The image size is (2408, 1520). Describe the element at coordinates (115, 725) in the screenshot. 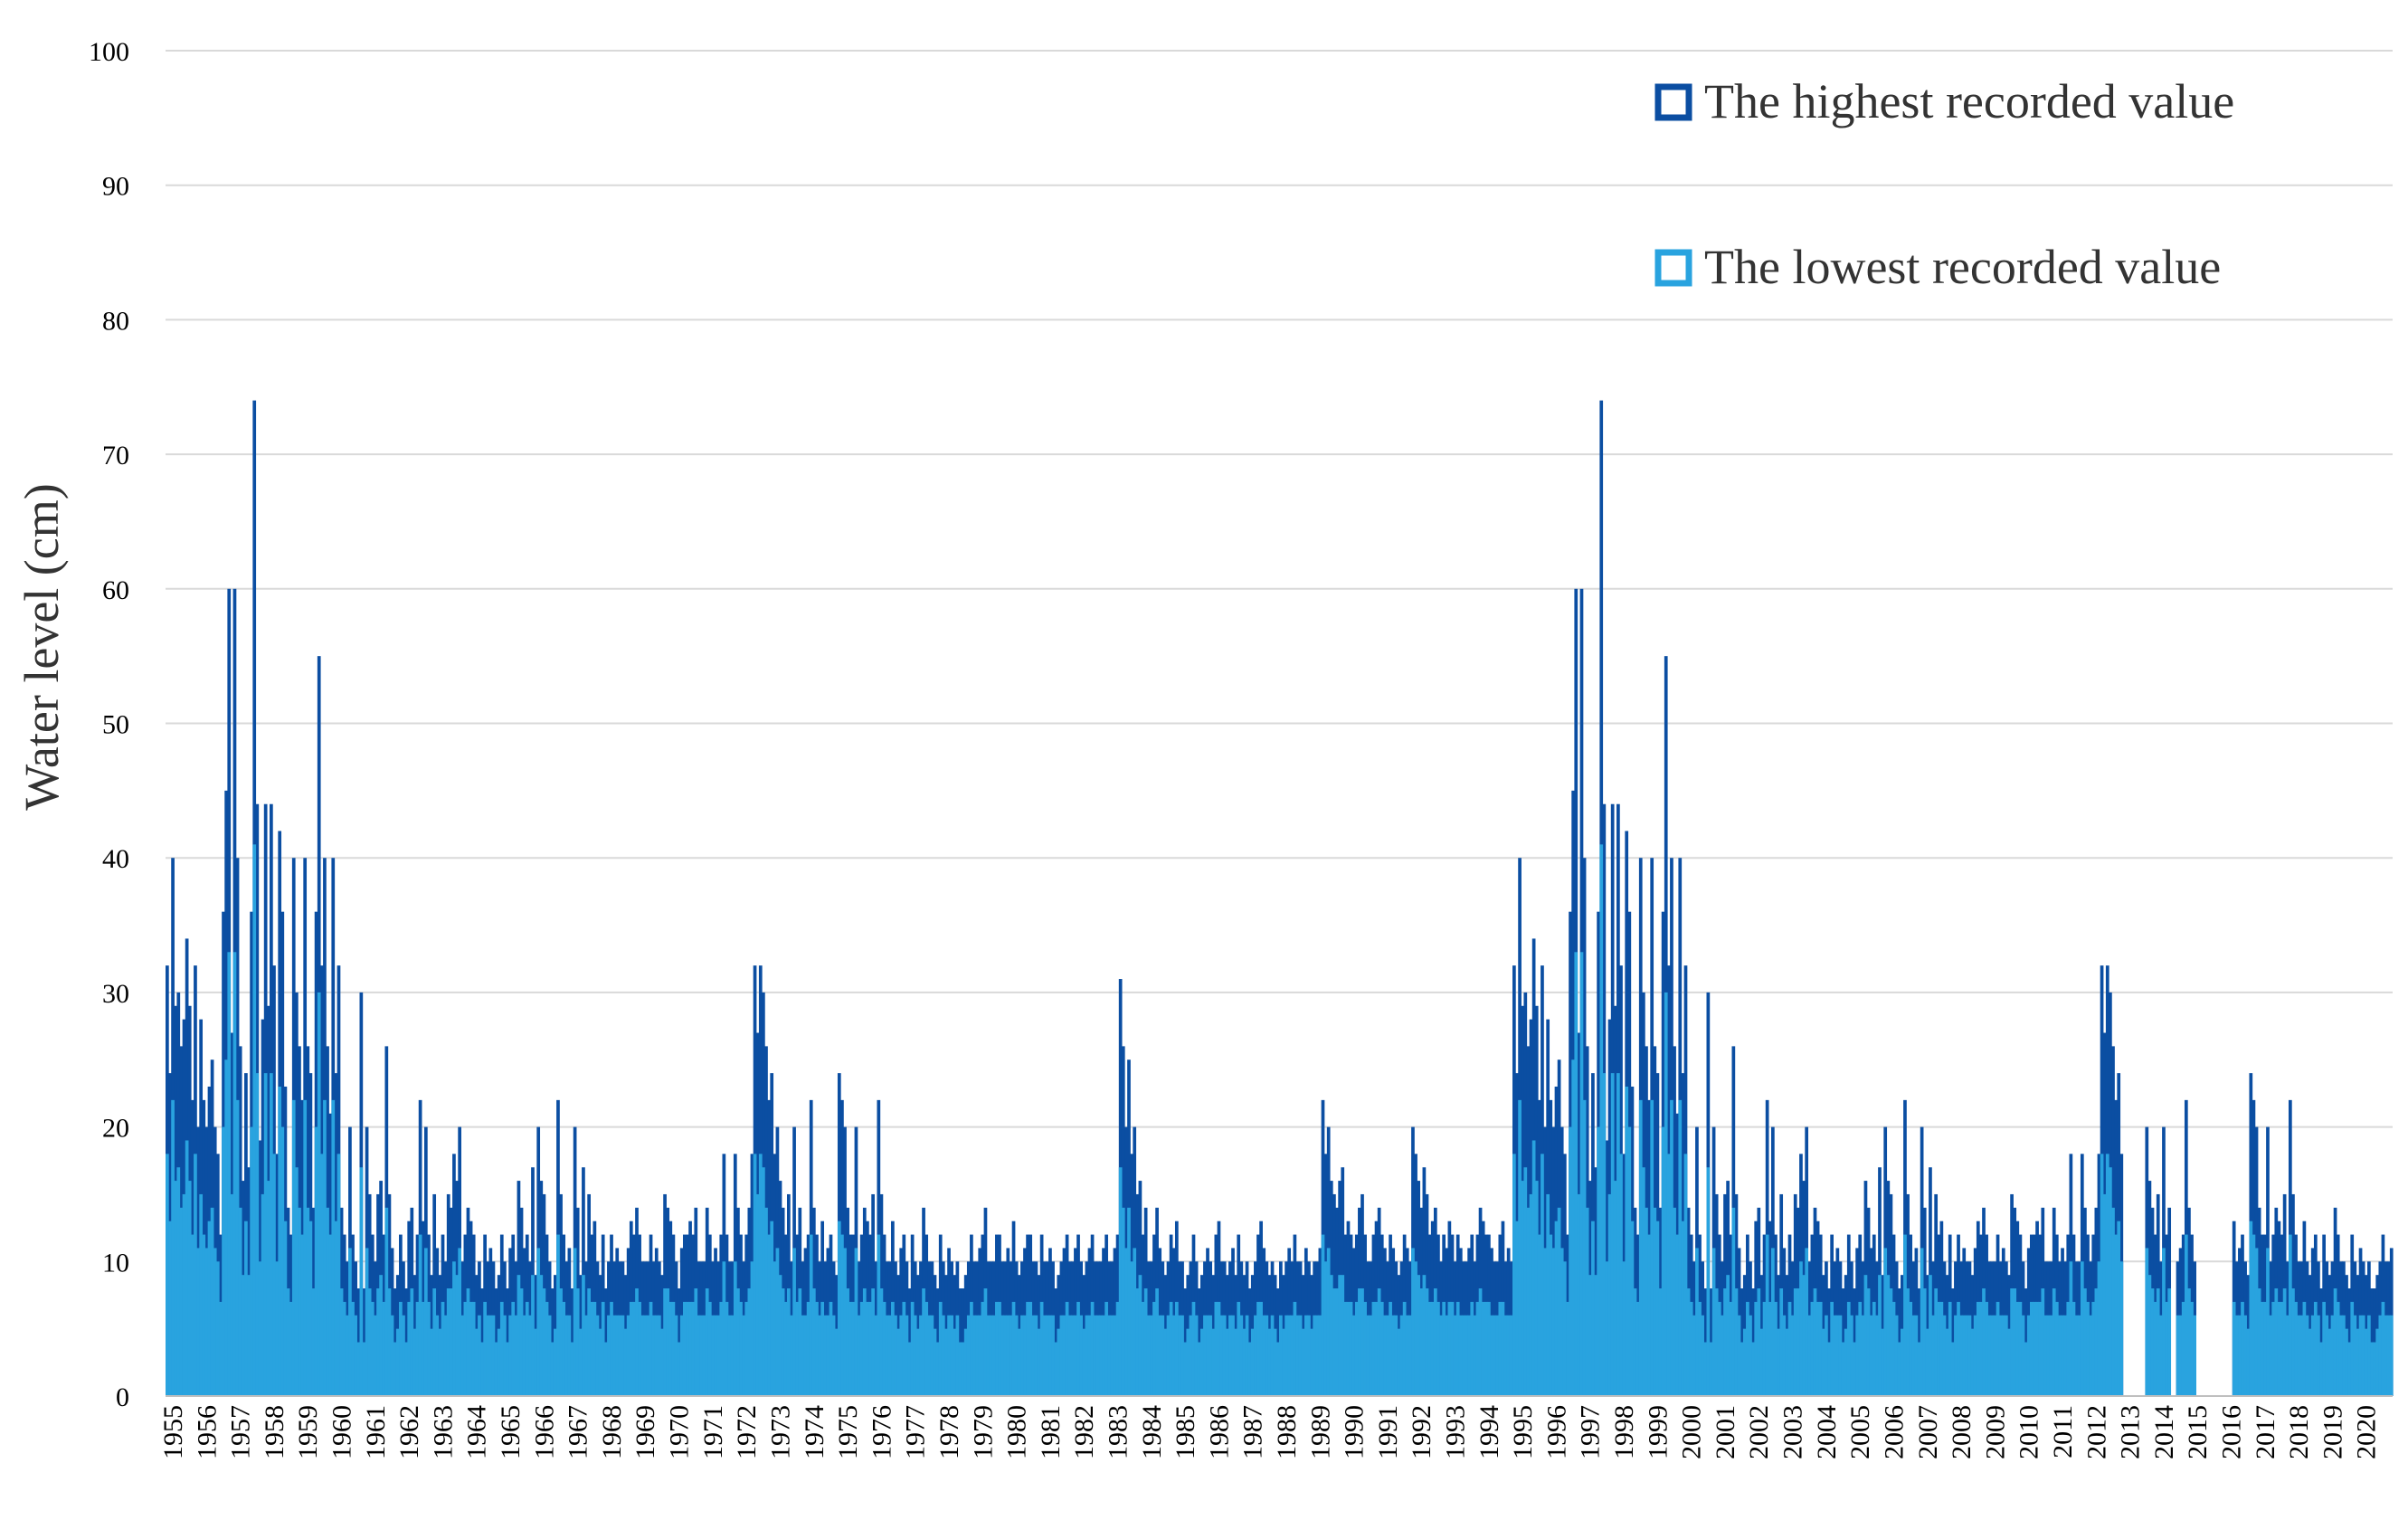

I see `y-tick-label: 50` at that location.